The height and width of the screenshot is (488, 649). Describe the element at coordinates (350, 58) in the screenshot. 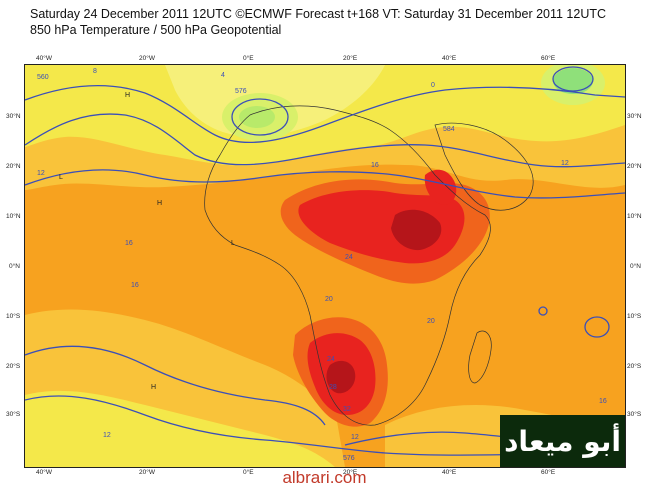

I see `lon-label-top: 20°E` at that location.